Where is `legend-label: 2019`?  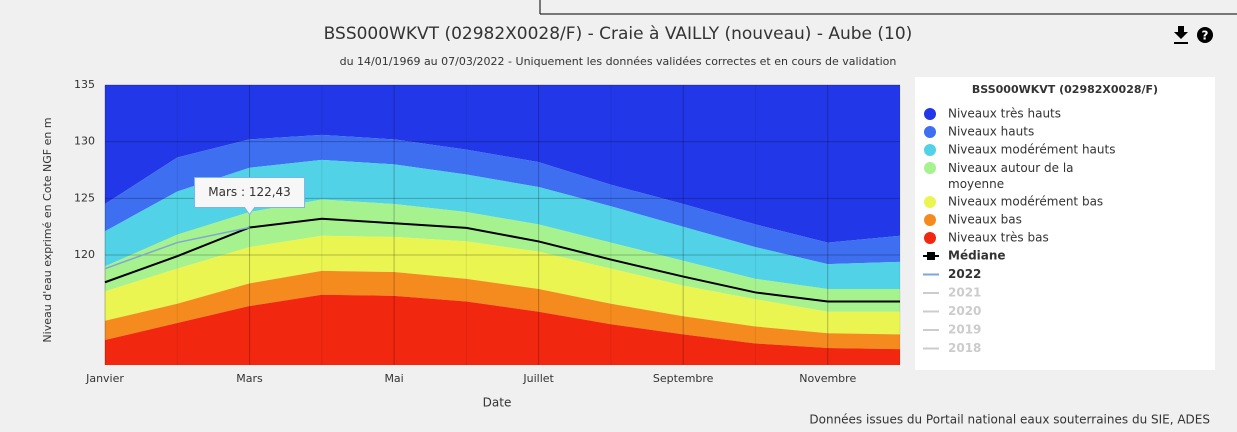
legend-label: 2019 is located at coordinates (964, 330).